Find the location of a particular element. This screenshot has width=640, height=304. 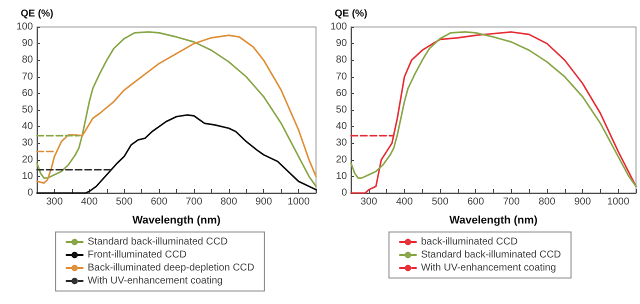

legend-label: Back-illuminated deep-depletion CCD is located at coordinates (171, 268).